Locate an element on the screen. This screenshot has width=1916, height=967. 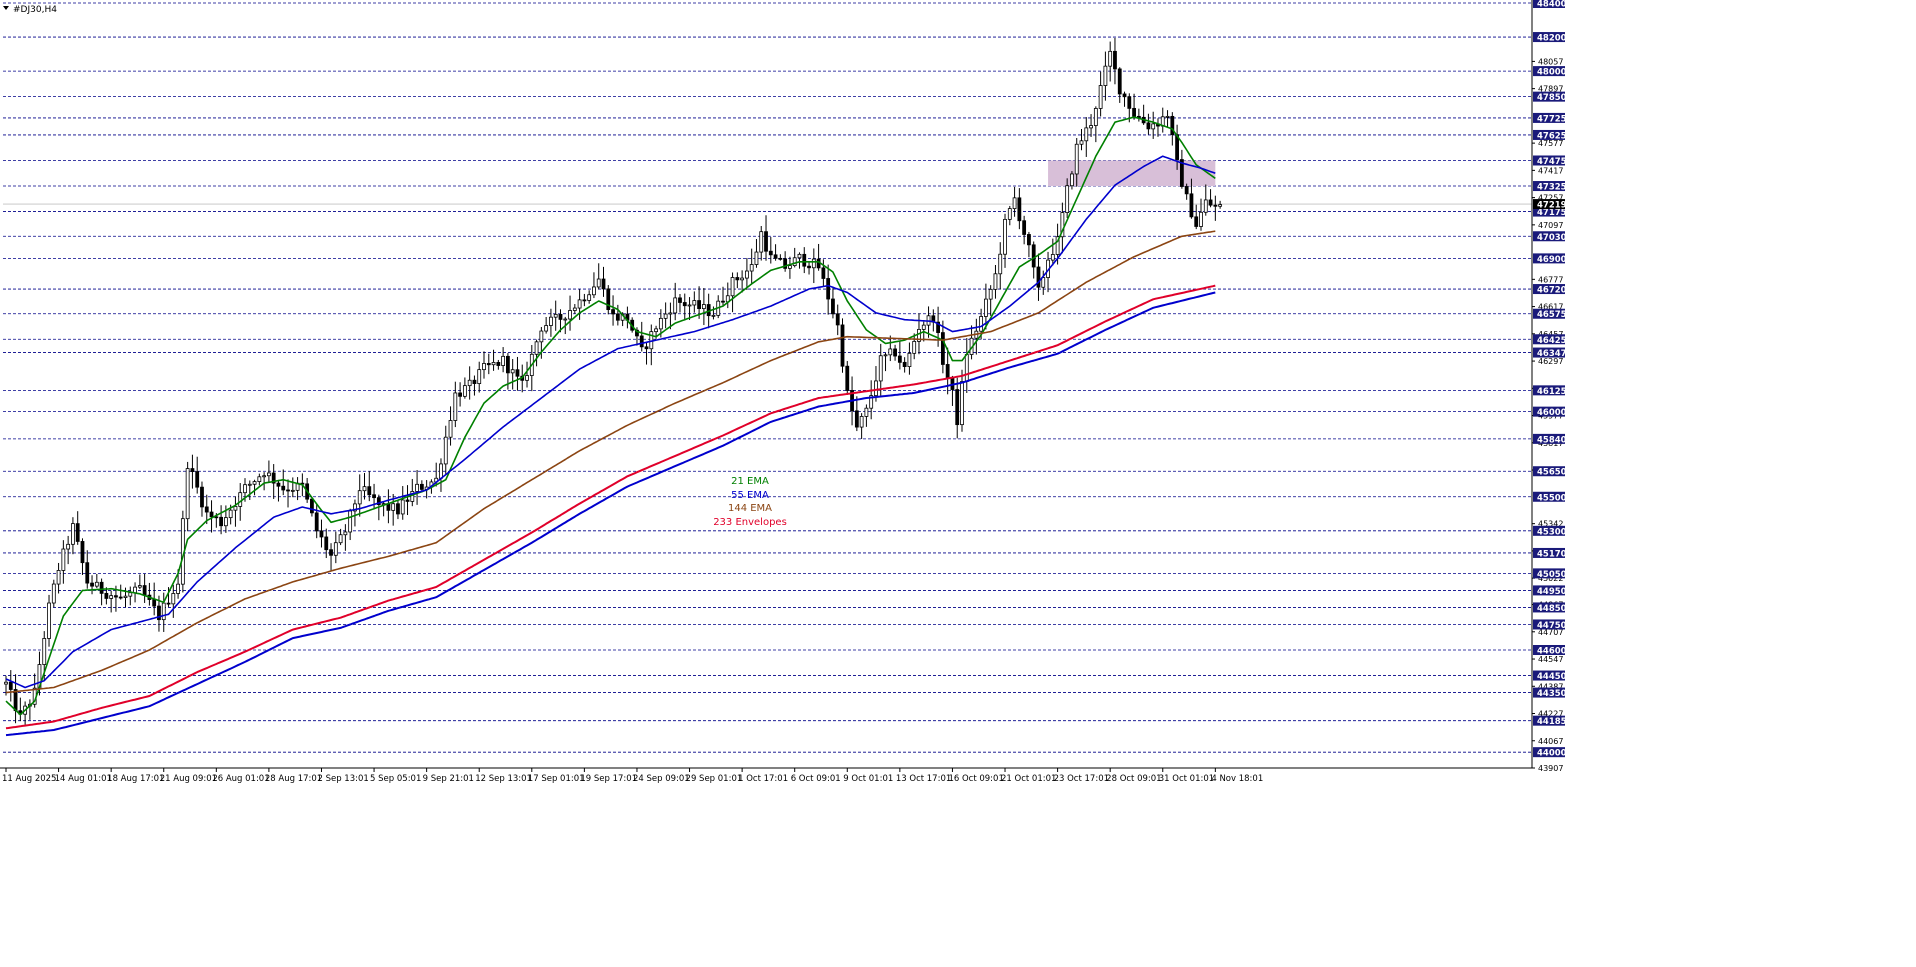
level-label: 48000 is located at coordinates (1552, 73).